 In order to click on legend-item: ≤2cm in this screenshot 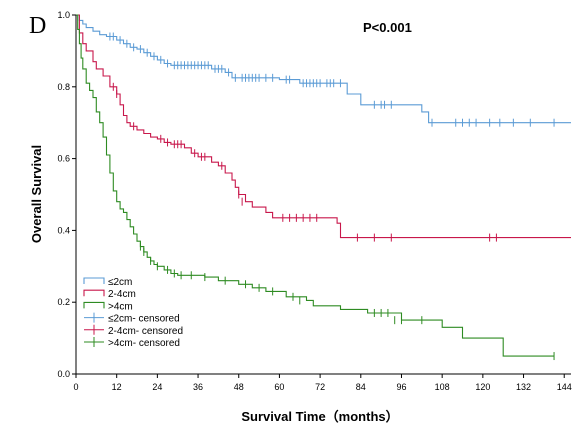, I will do `click(107, 282)`.